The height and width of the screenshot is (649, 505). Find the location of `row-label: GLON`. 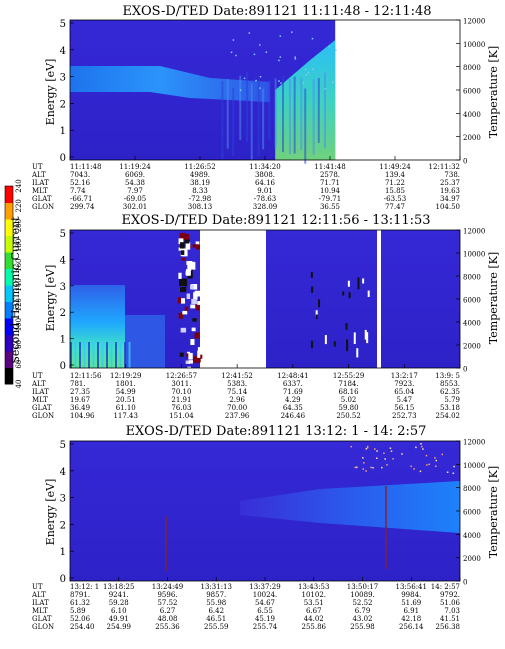

row-label: GLON is located at coordinates (43, 207).